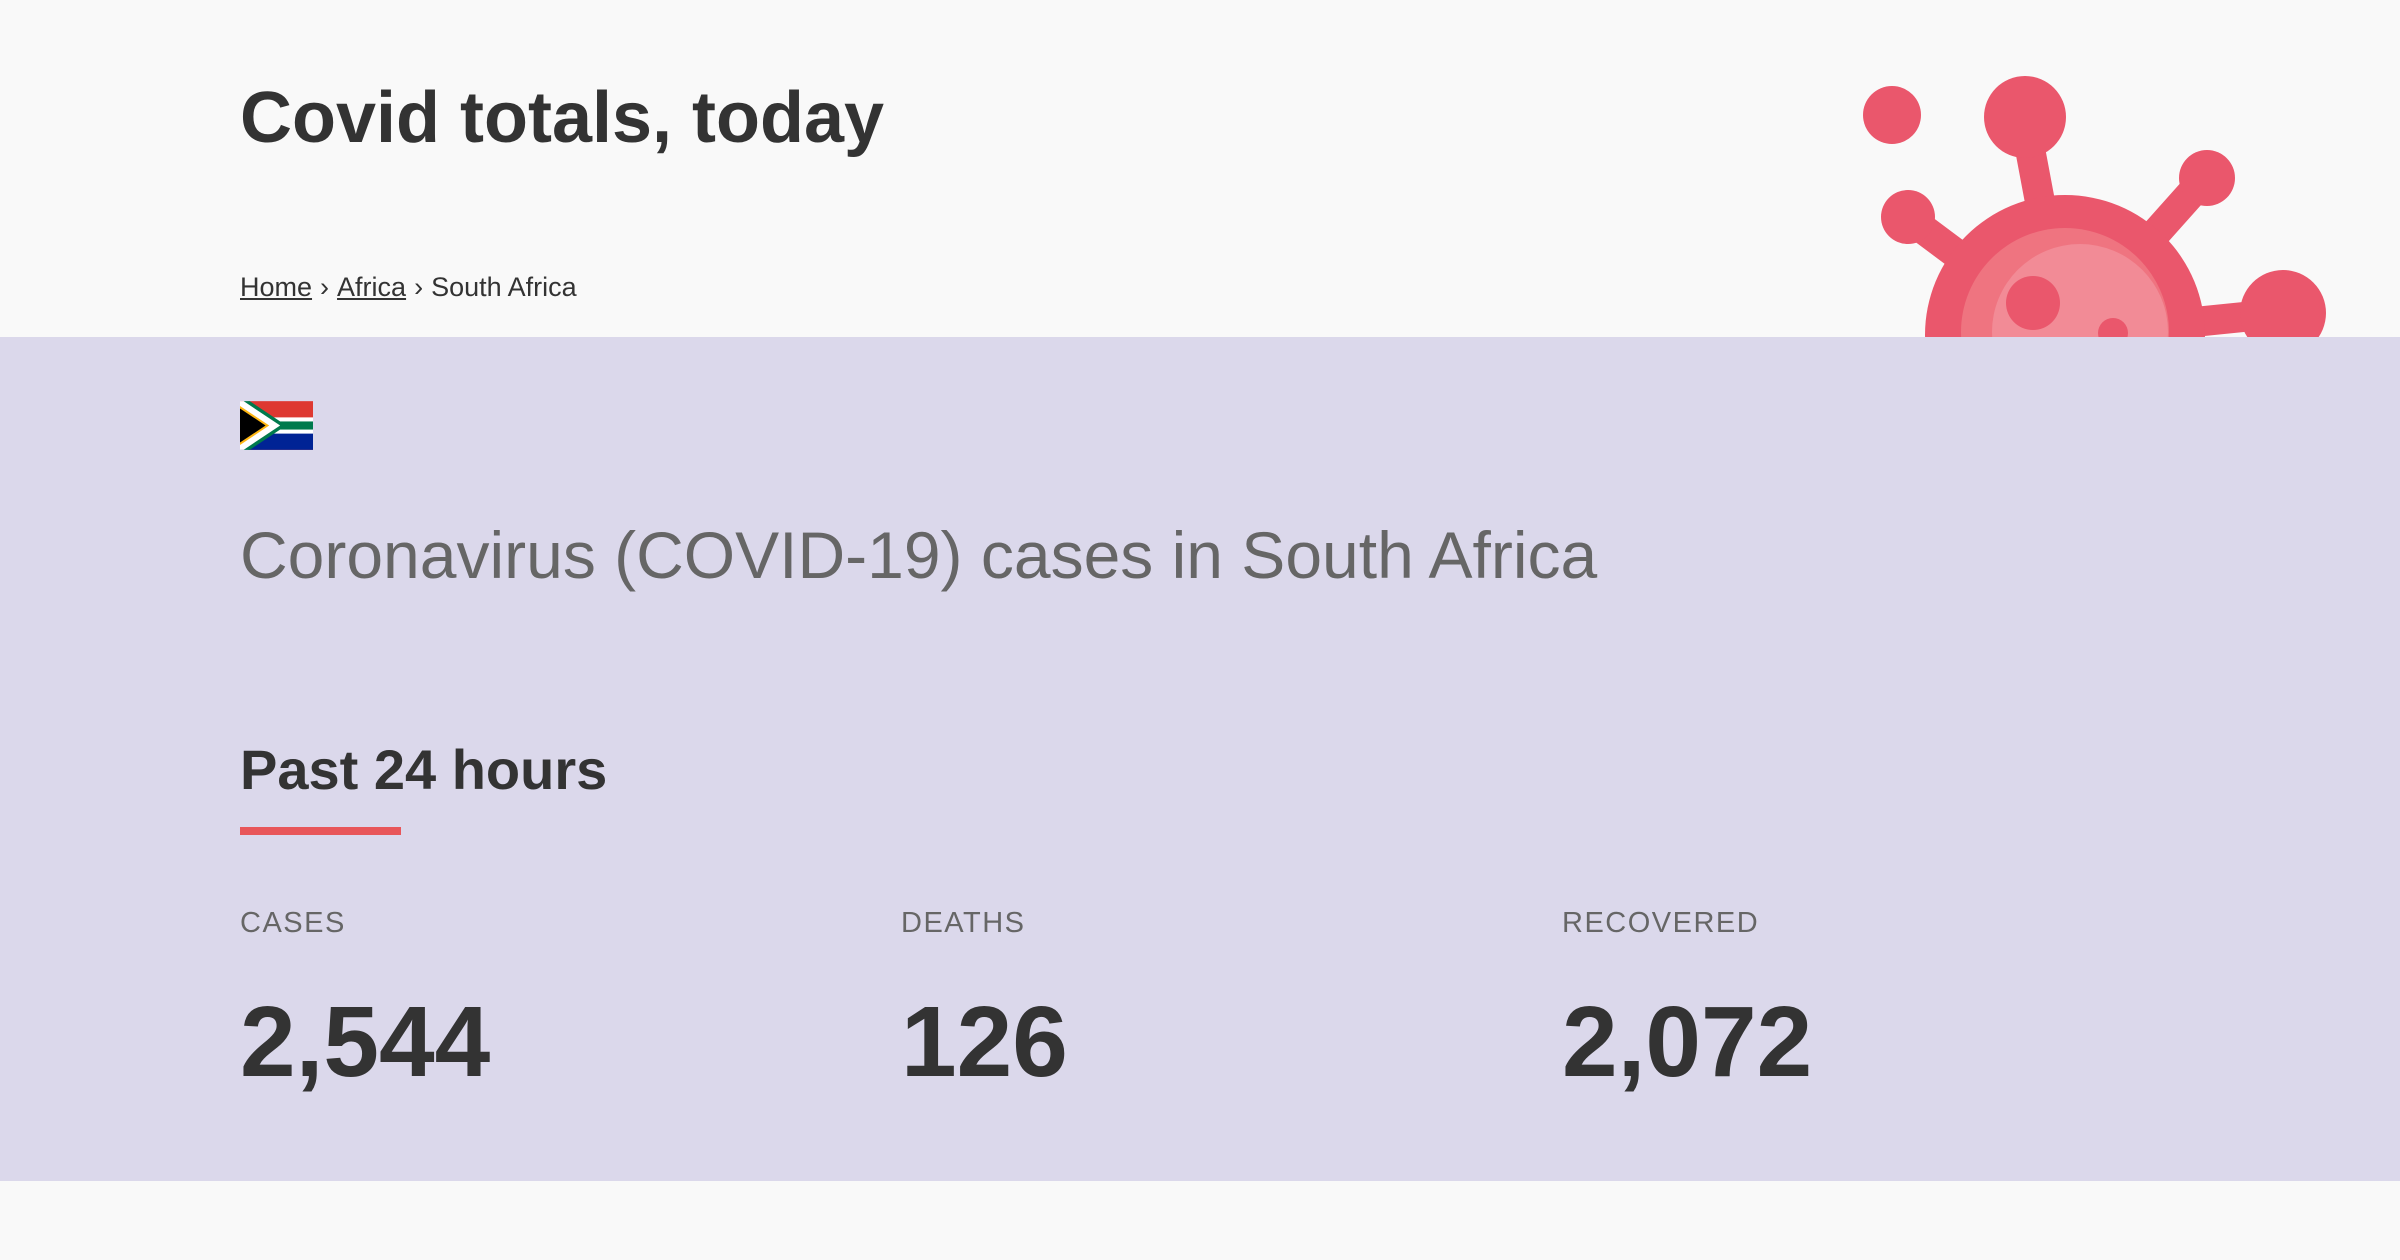  I want to click on stat-value: 2,544, so click(365, 1042).